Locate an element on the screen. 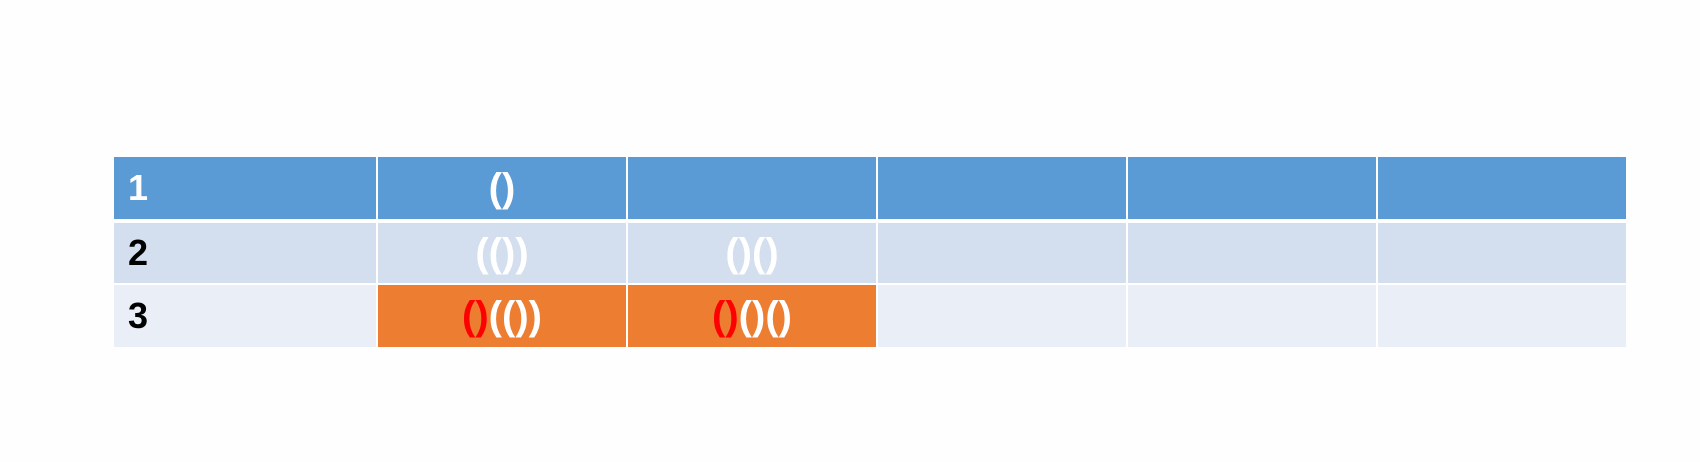 This screenshot has height=462, width=1700. grid-row-1: 1 () is located at coordinates (870, 190).